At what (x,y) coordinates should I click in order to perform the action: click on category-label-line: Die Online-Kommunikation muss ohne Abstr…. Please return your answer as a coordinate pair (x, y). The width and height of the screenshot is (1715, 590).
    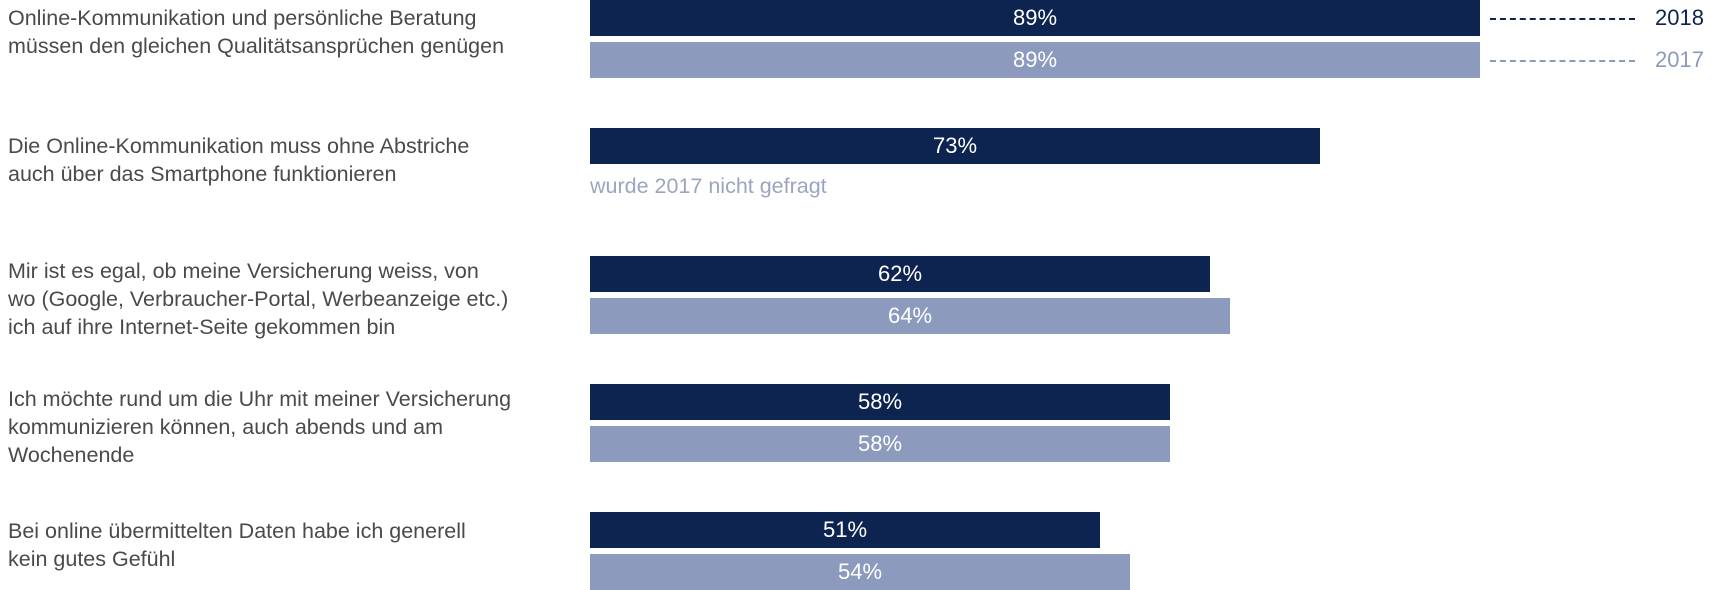
    Looking at the image, I should click on (239, 146).